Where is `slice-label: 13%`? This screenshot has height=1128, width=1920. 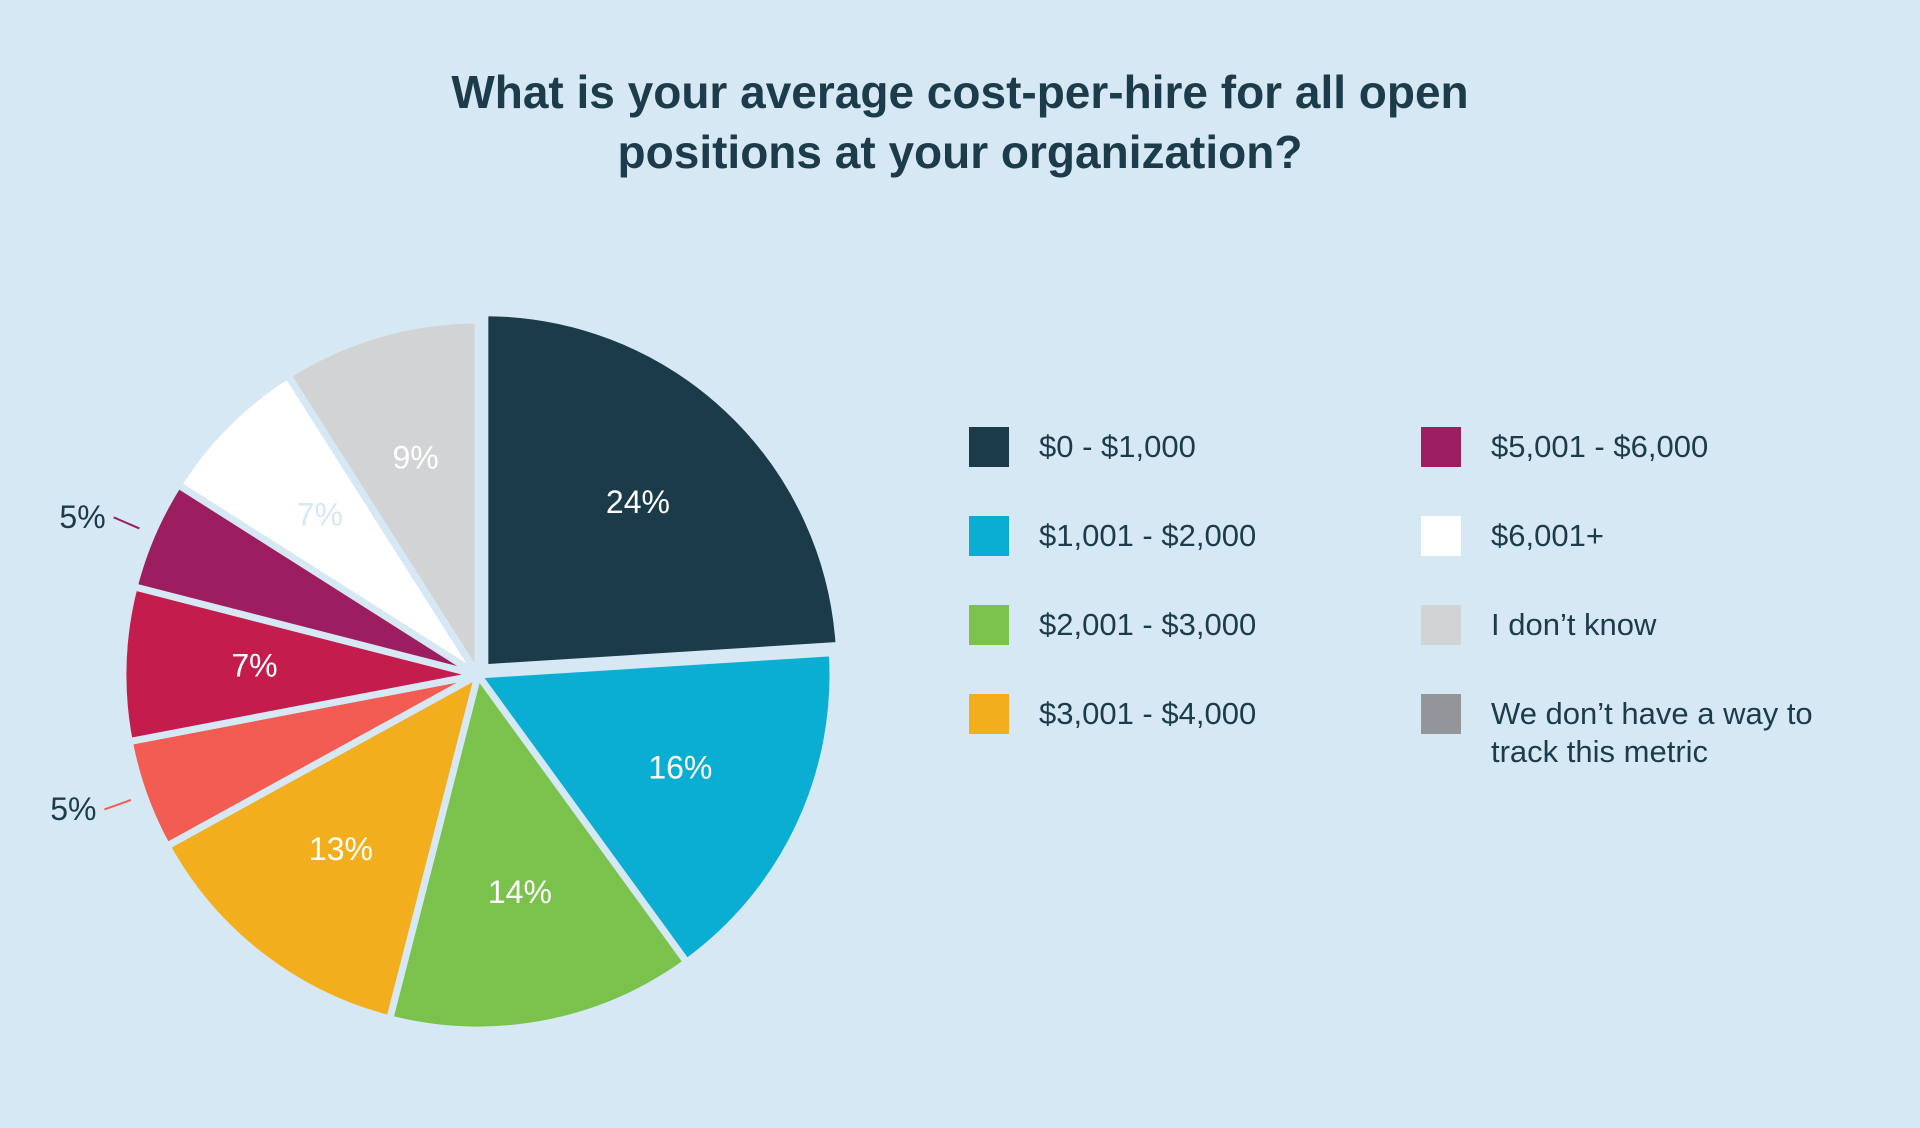 slice-label: 13% is located at coordinates (341, 849).